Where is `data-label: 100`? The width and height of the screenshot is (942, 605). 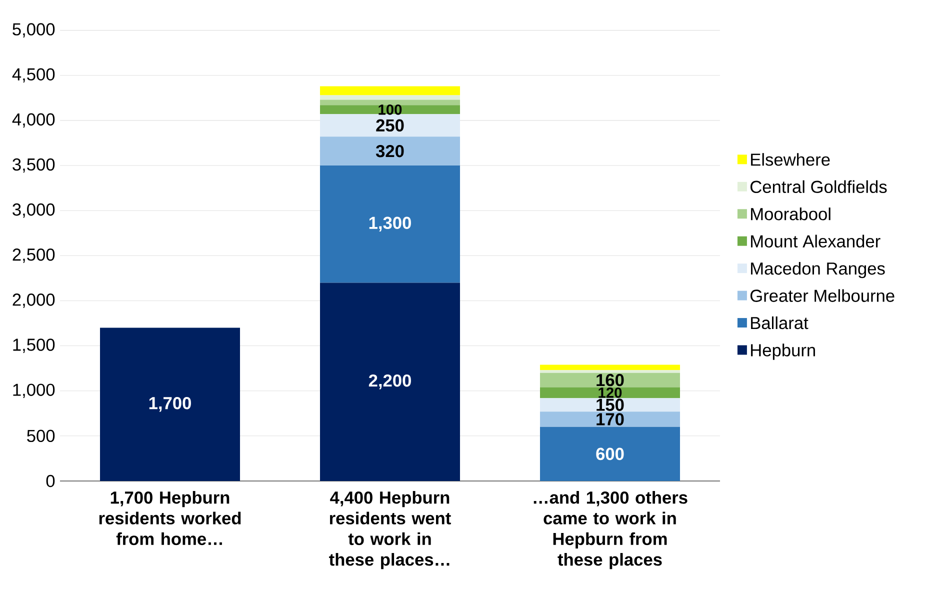 data-label: 100 is located at coordinates (390, 109).